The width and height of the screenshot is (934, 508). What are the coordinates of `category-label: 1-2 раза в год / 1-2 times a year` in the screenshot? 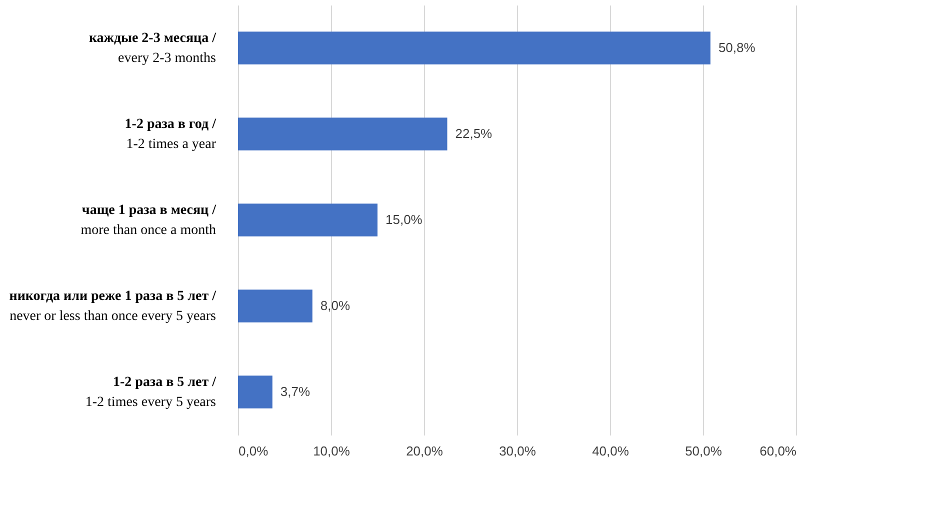 It's located at (170, 134).